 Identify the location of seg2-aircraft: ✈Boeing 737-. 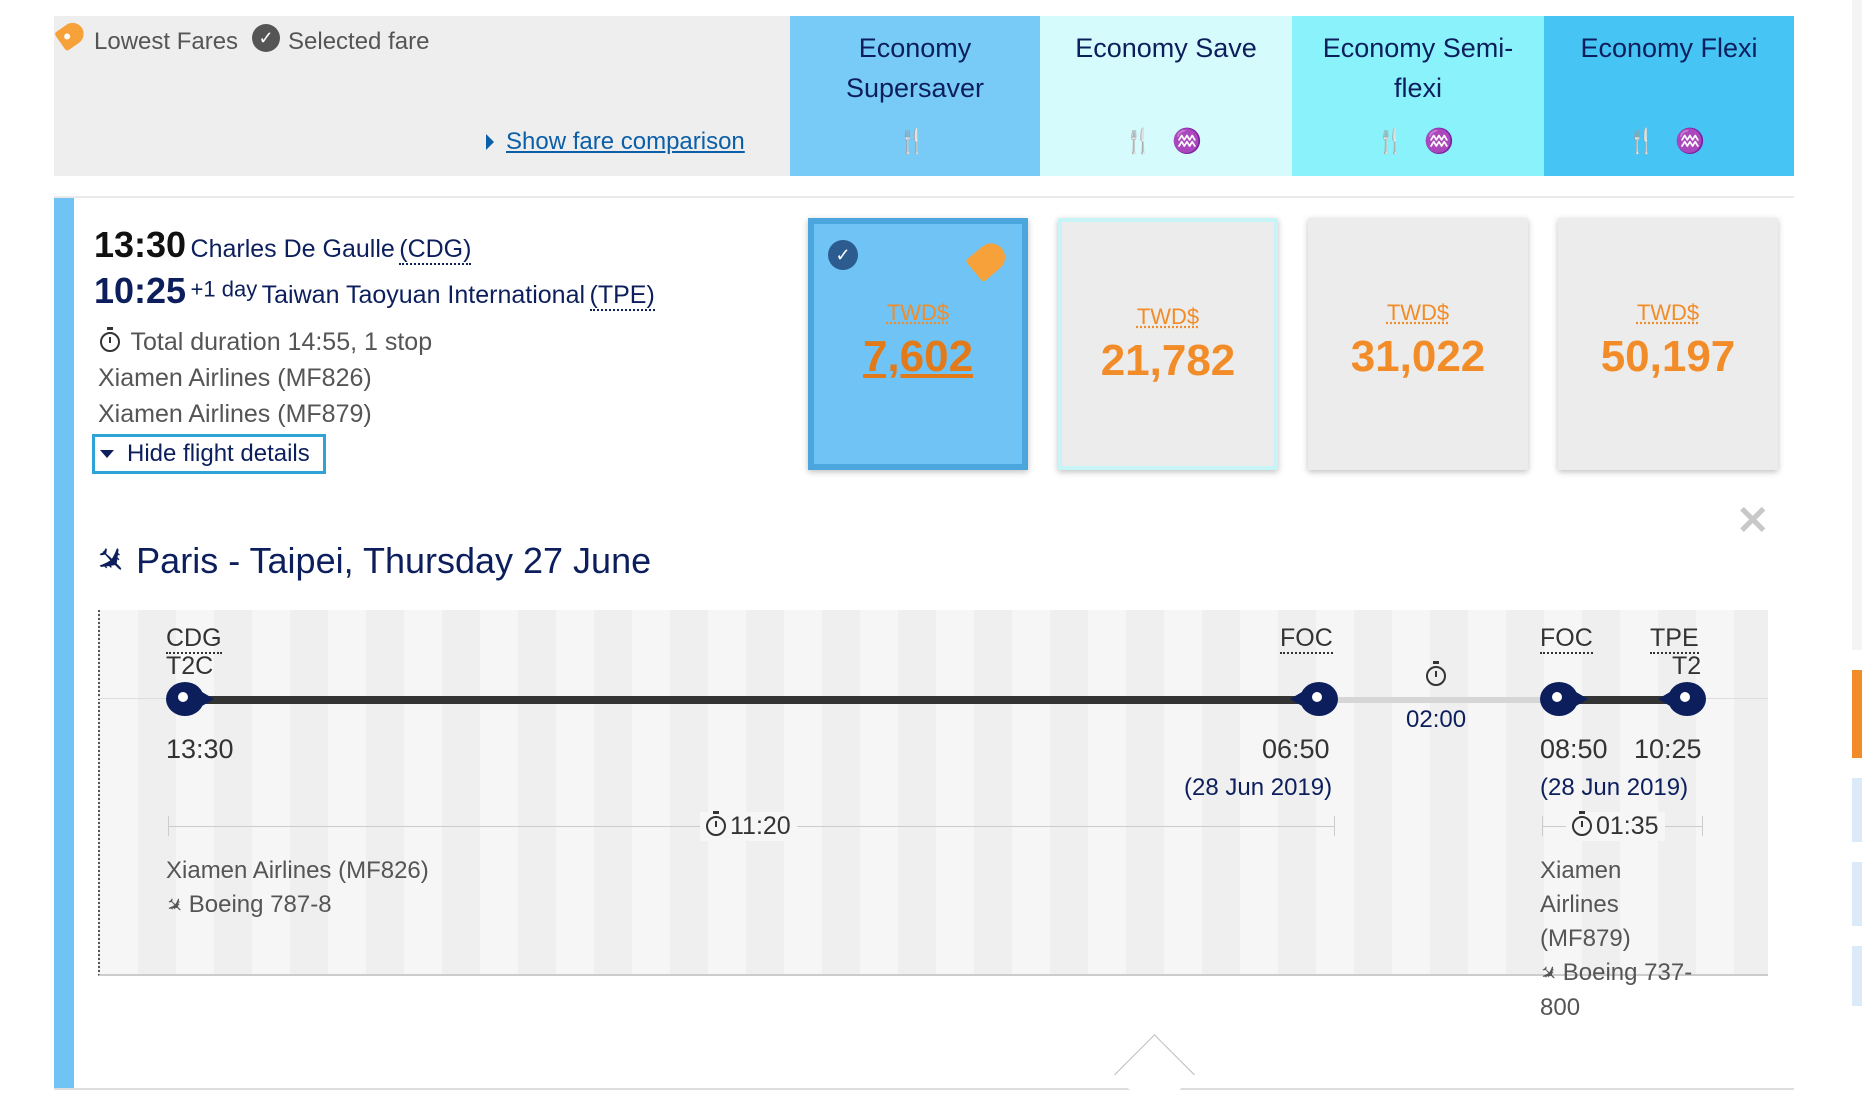
(1614, 973).